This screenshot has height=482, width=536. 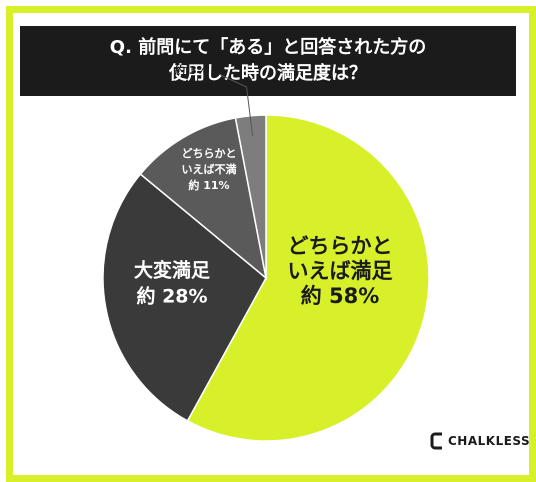 I want to click on brand-logo: CHALKLESS, so click(x=480, y=441).